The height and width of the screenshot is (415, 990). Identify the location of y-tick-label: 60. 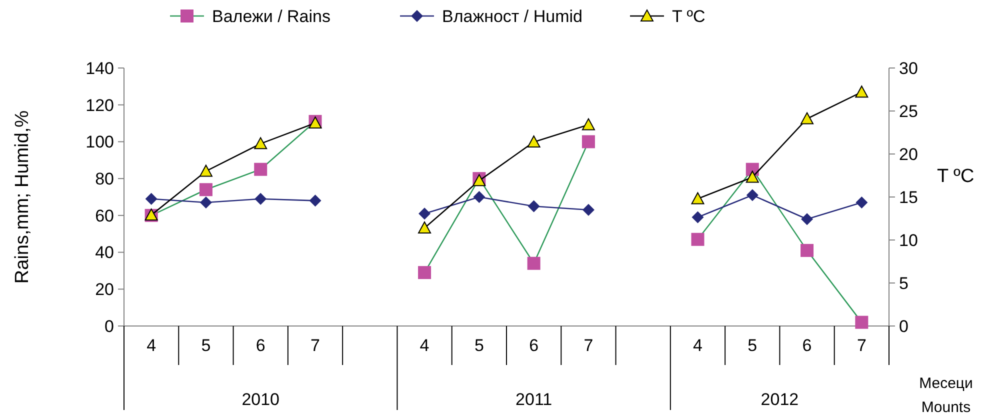
(104, 216).